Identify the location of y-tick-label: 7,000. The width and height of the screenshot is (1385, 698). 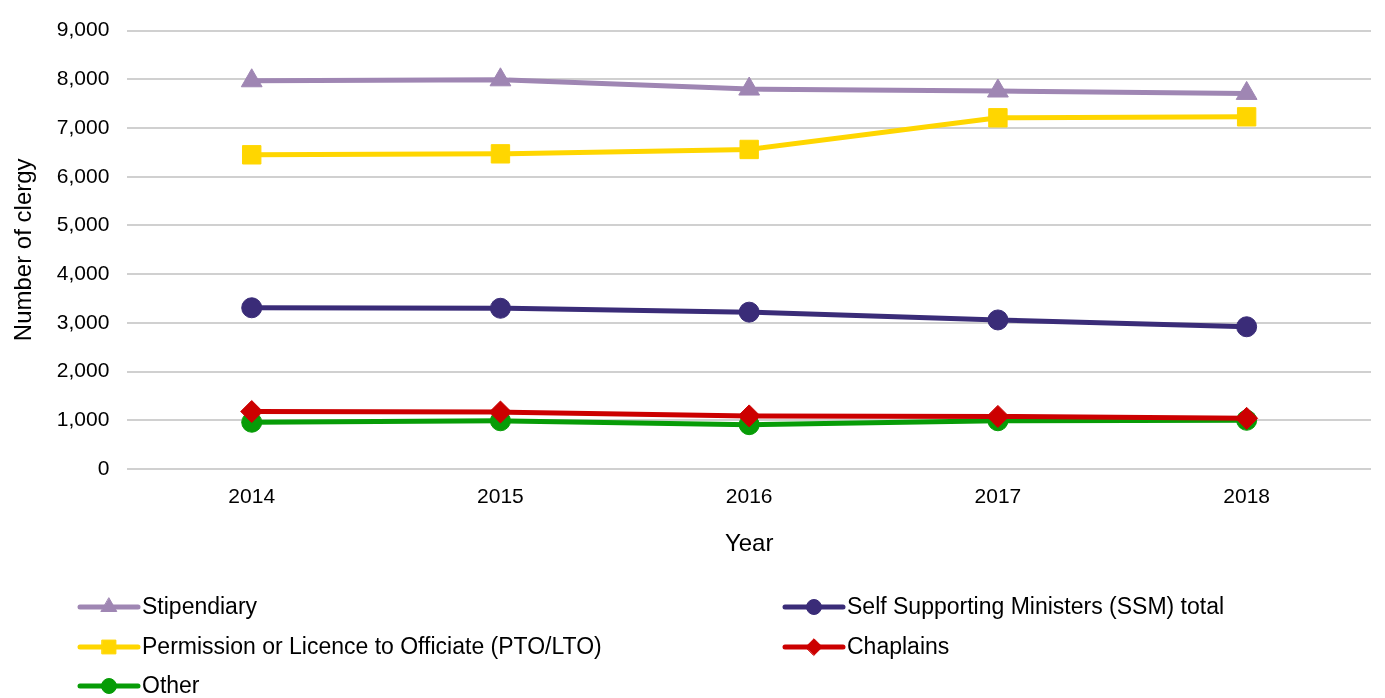
(83, 126).